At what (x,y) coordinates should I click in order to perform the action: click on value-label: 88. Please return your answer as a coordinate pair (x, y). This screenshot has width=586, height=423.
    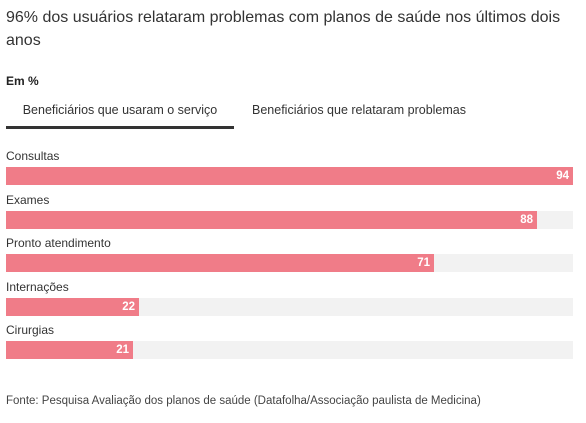
    Looking at the image, I should click on (526, 219).